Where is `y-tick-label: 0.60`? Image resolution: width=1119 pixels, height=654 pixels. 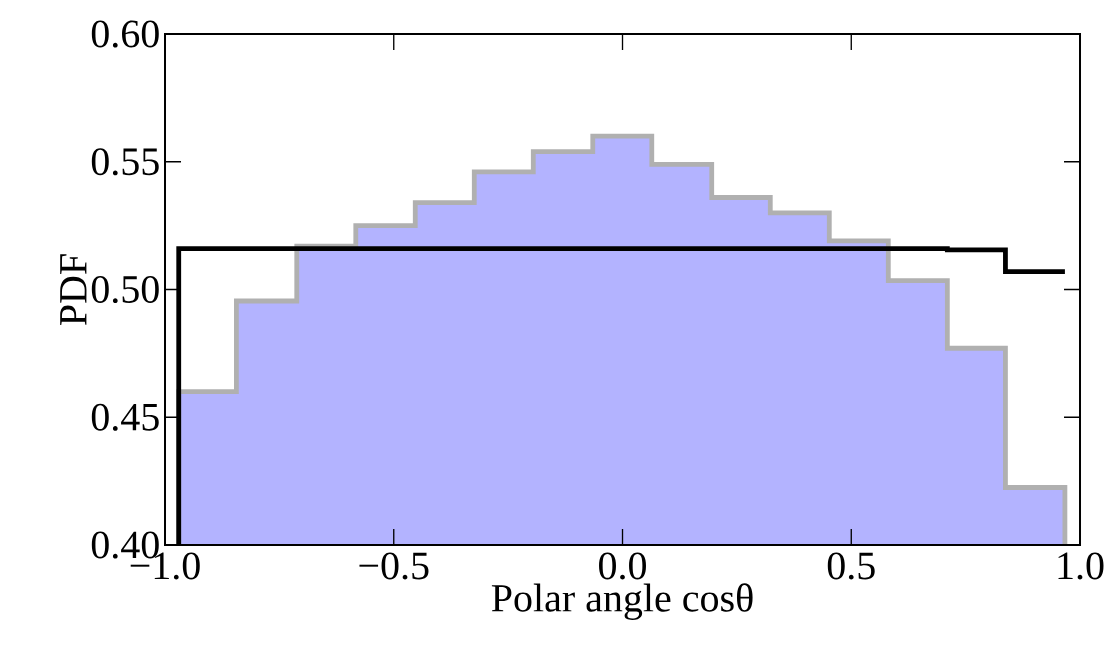 y-tick-label: 0.60 is located at coordinates (125, 34).